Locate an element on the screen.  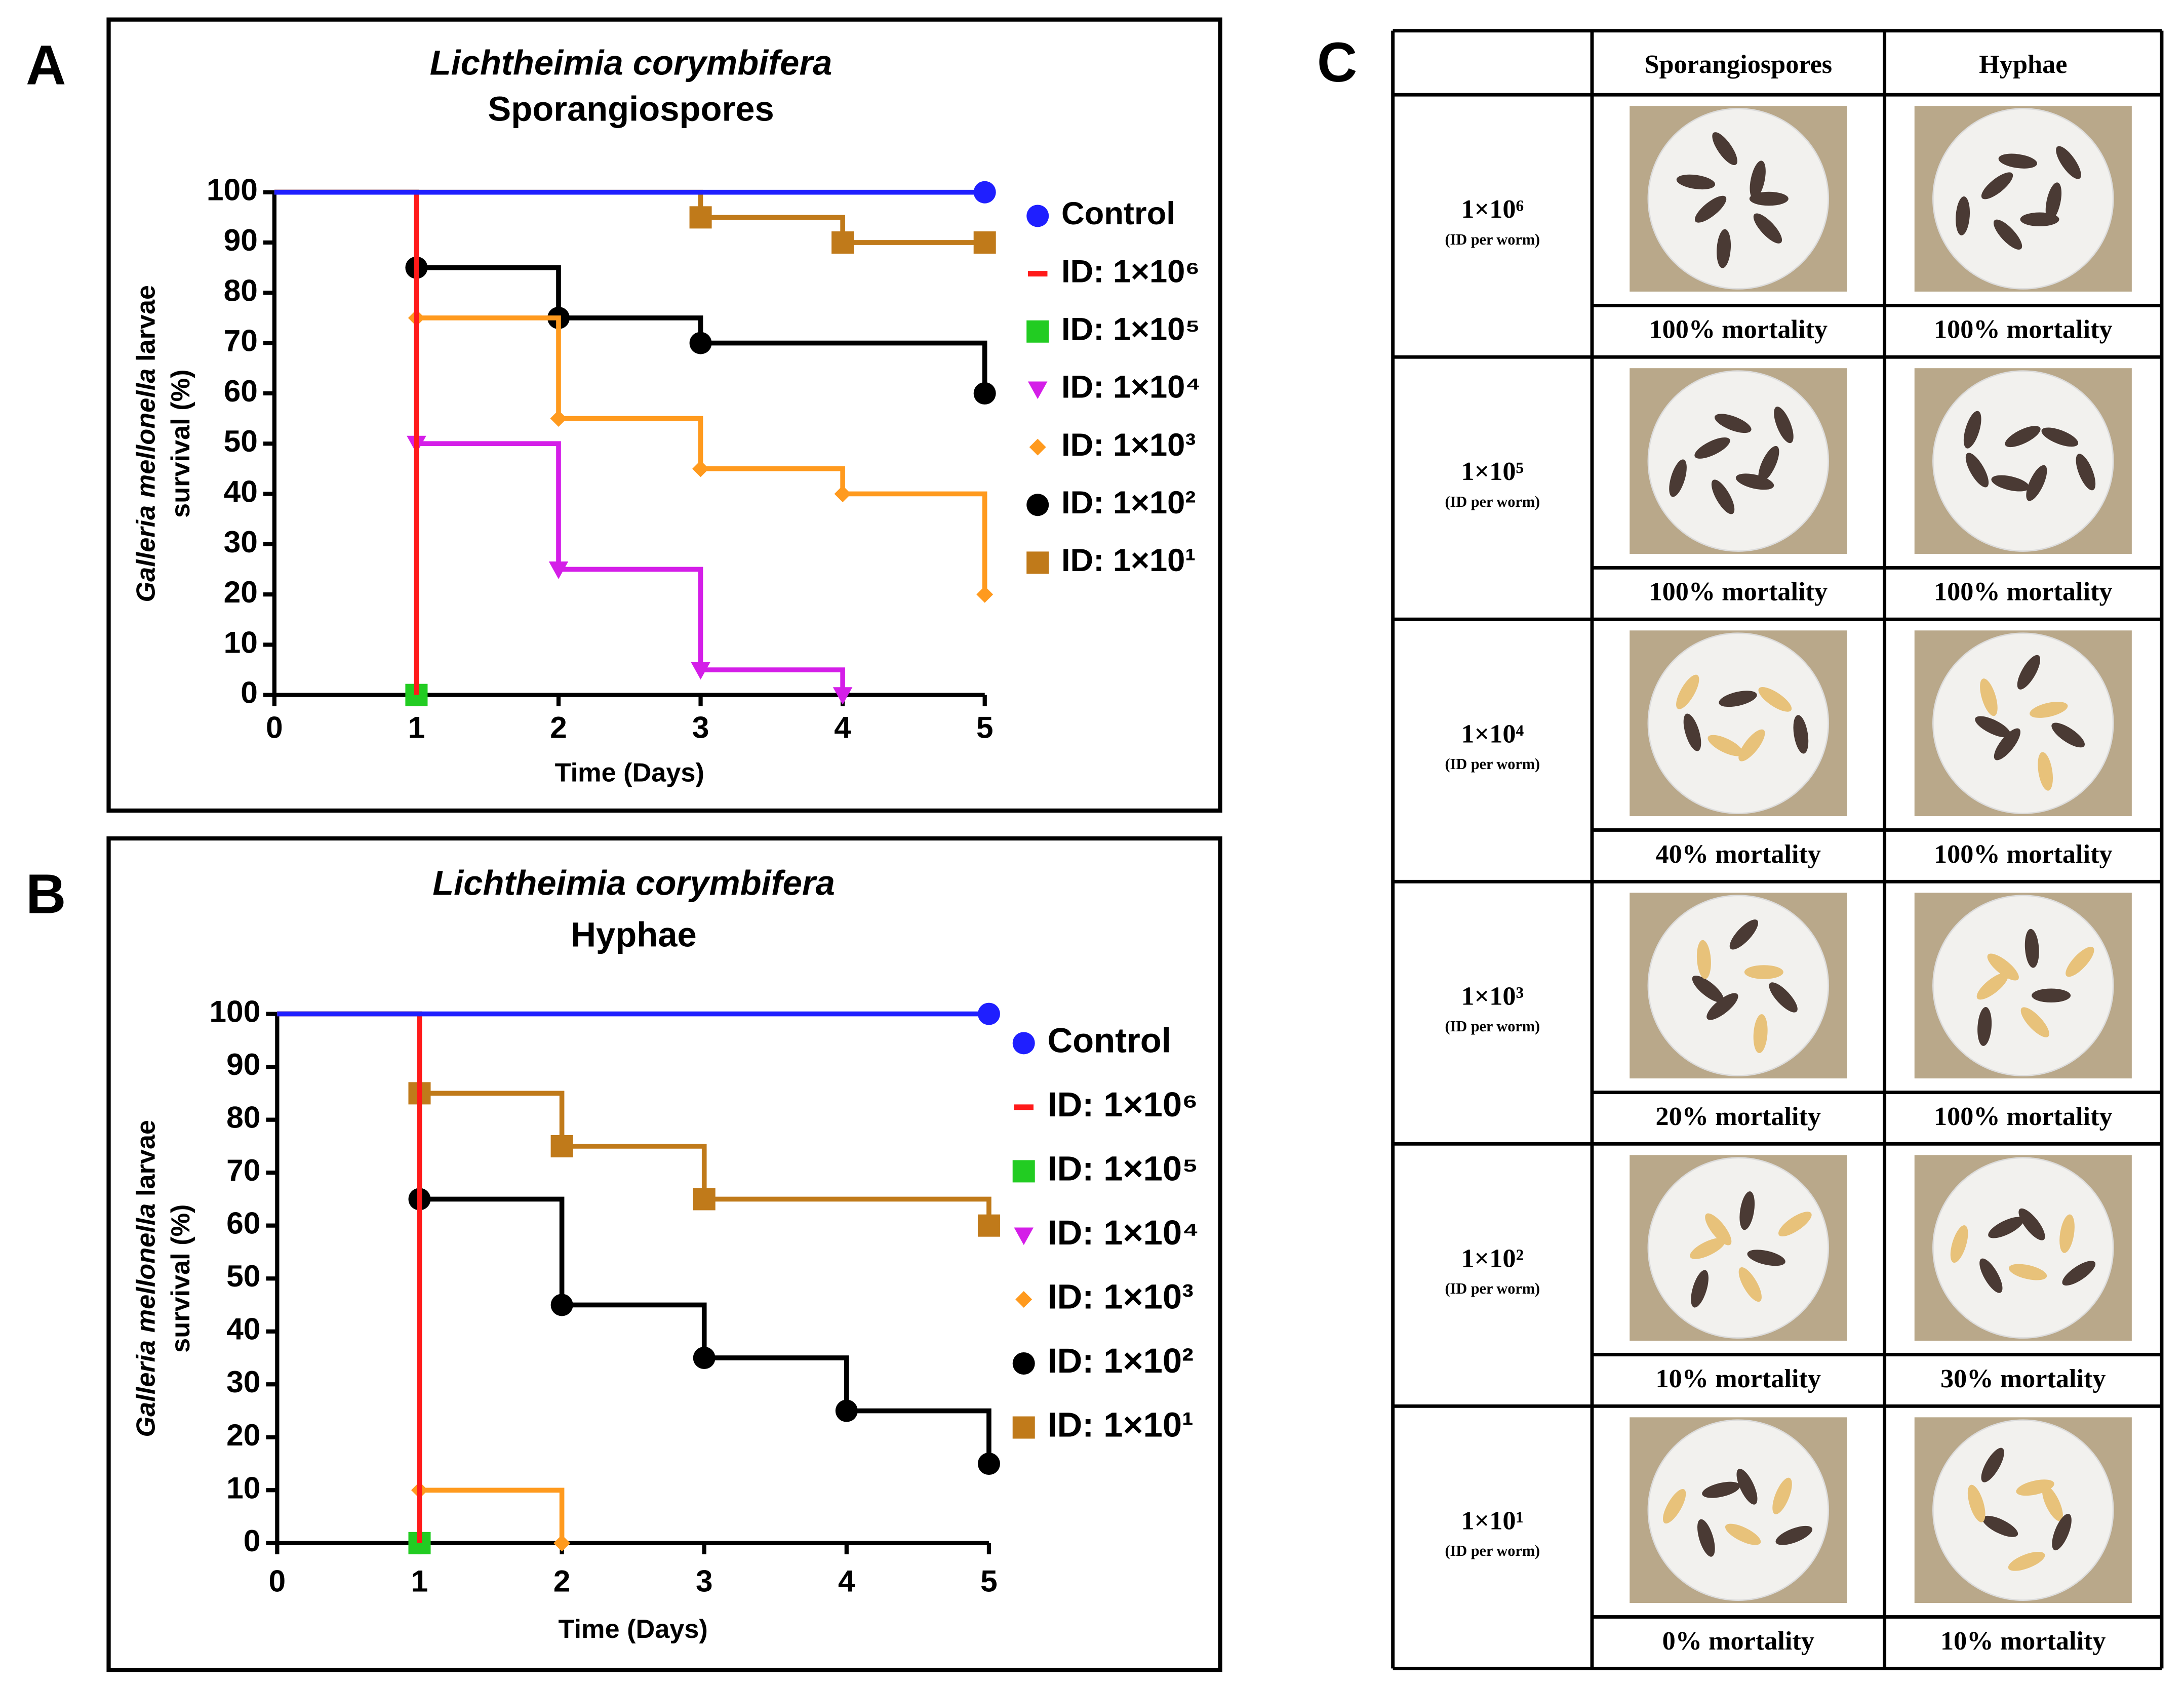
y-tick-label: 70 is located at coordinates (243, 1170).